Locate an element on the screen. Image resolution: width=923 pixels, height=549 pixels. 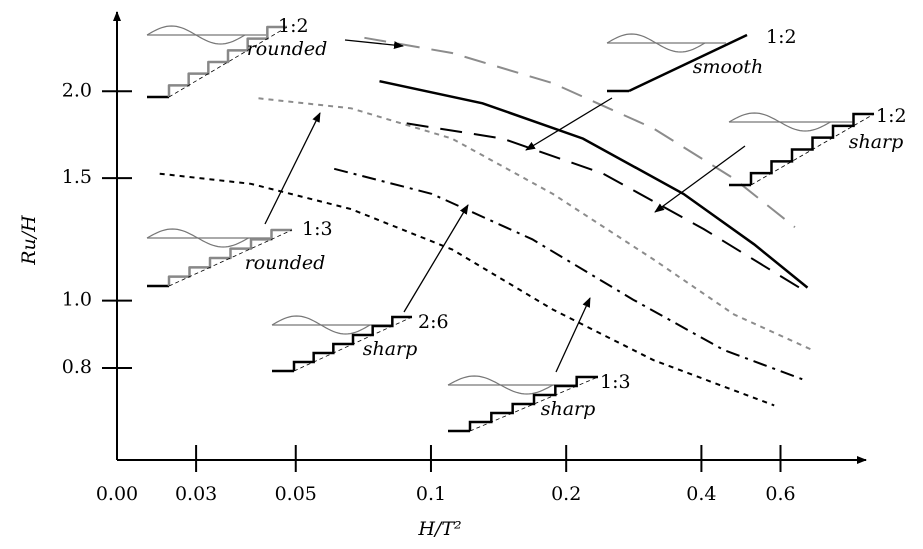
x-tick-label: 0.2 is located at coordinates (566, 494).